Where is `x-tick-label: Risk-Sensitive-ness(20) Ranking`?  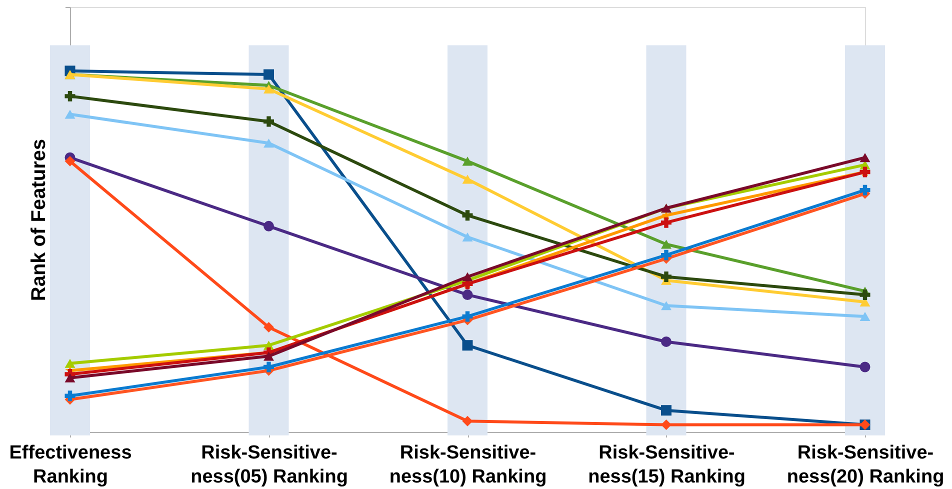
x-tick-label: Risk-Sensitive-ness(20) Ranking is located at coordinates (865, 465).